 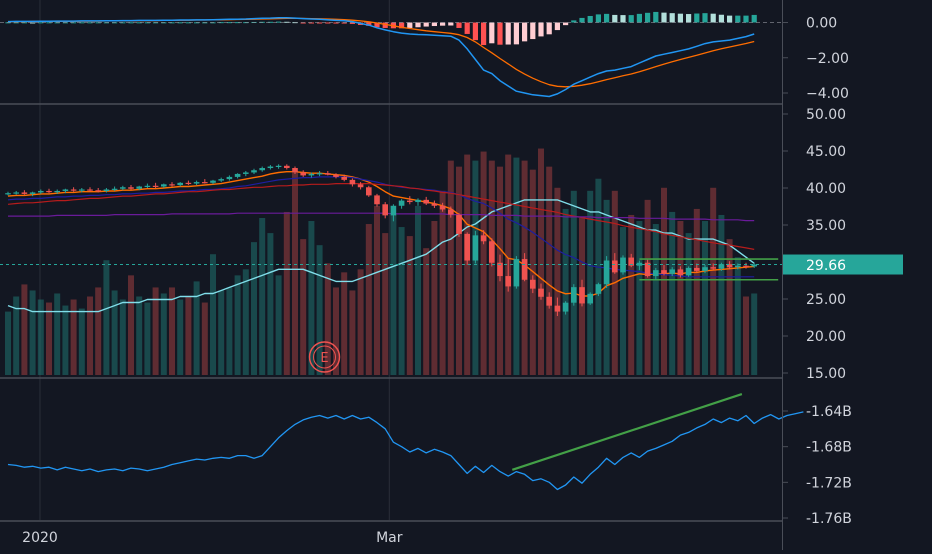 I want to click on x-axis-labels: 2020 Mar, so click(x=391, y=536).